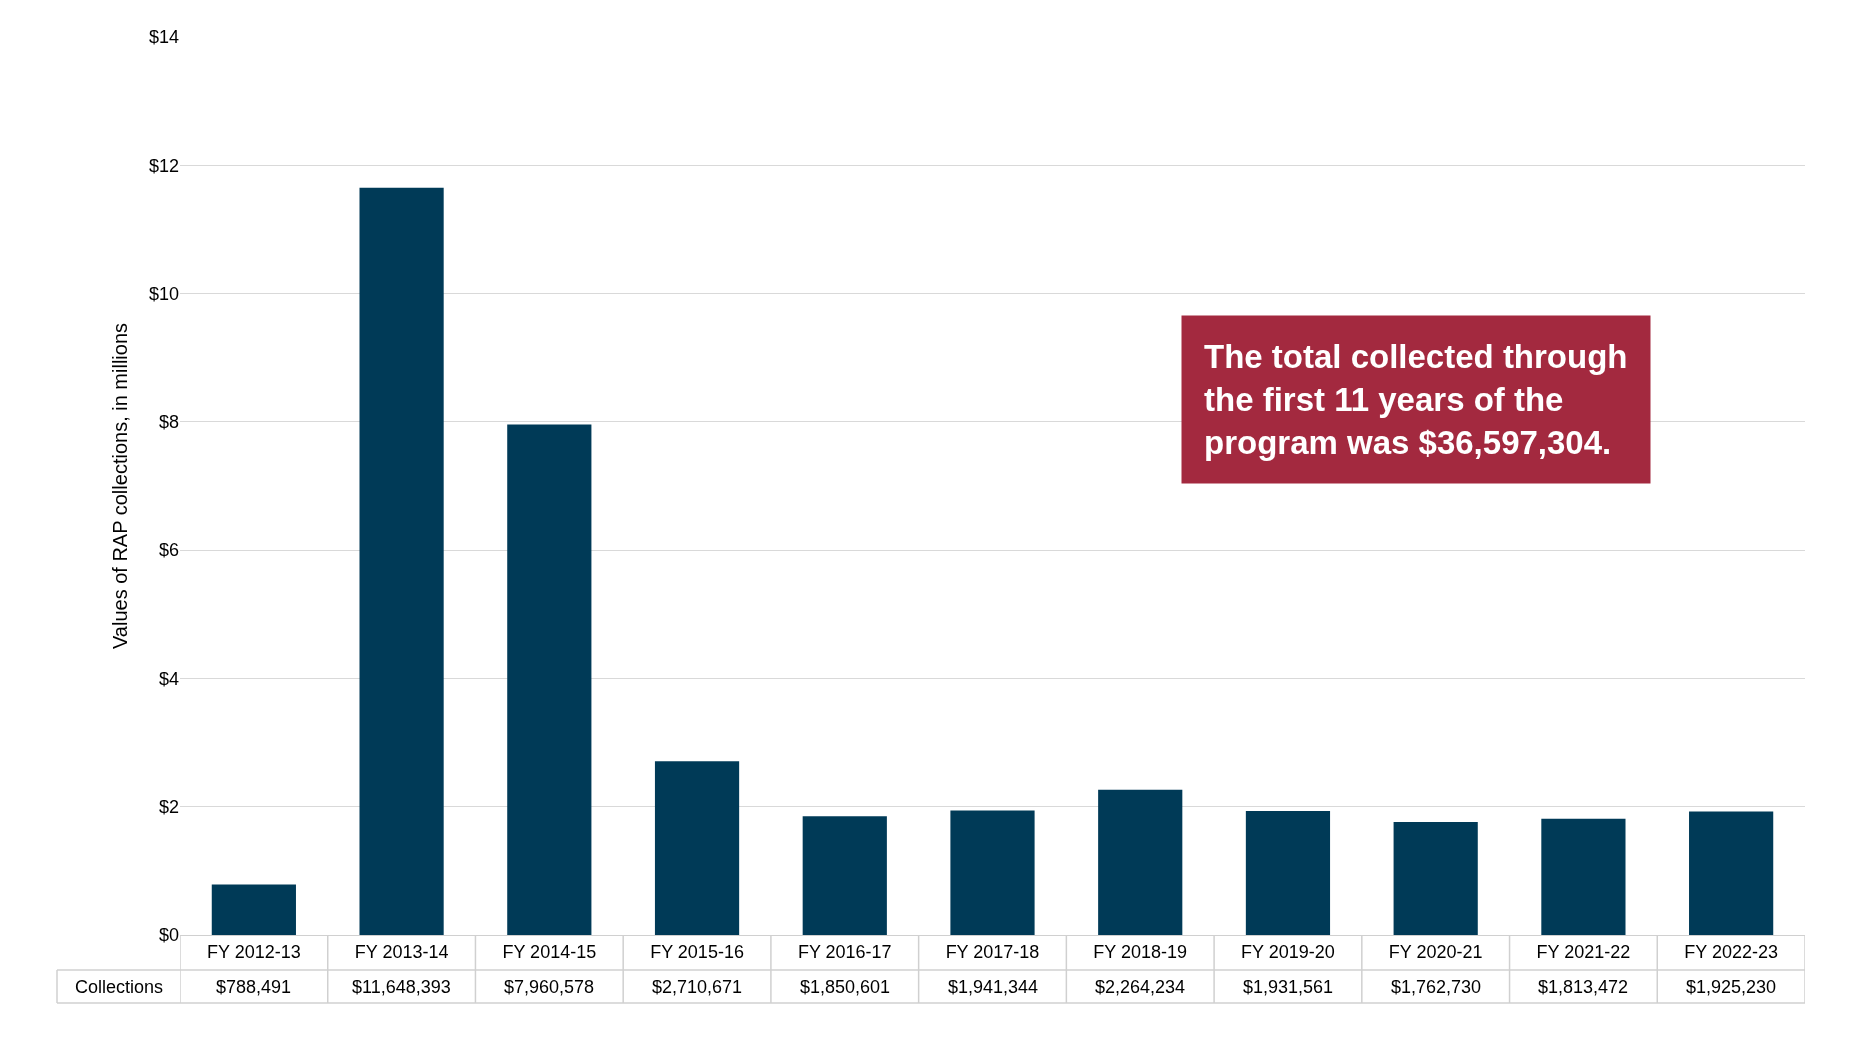 The height and width of the screenshot is (1039, 1853). Describe the element at coordinates (992, 951) in the screenshot. I see `x-tick-label: FY 2017-18` at that location.